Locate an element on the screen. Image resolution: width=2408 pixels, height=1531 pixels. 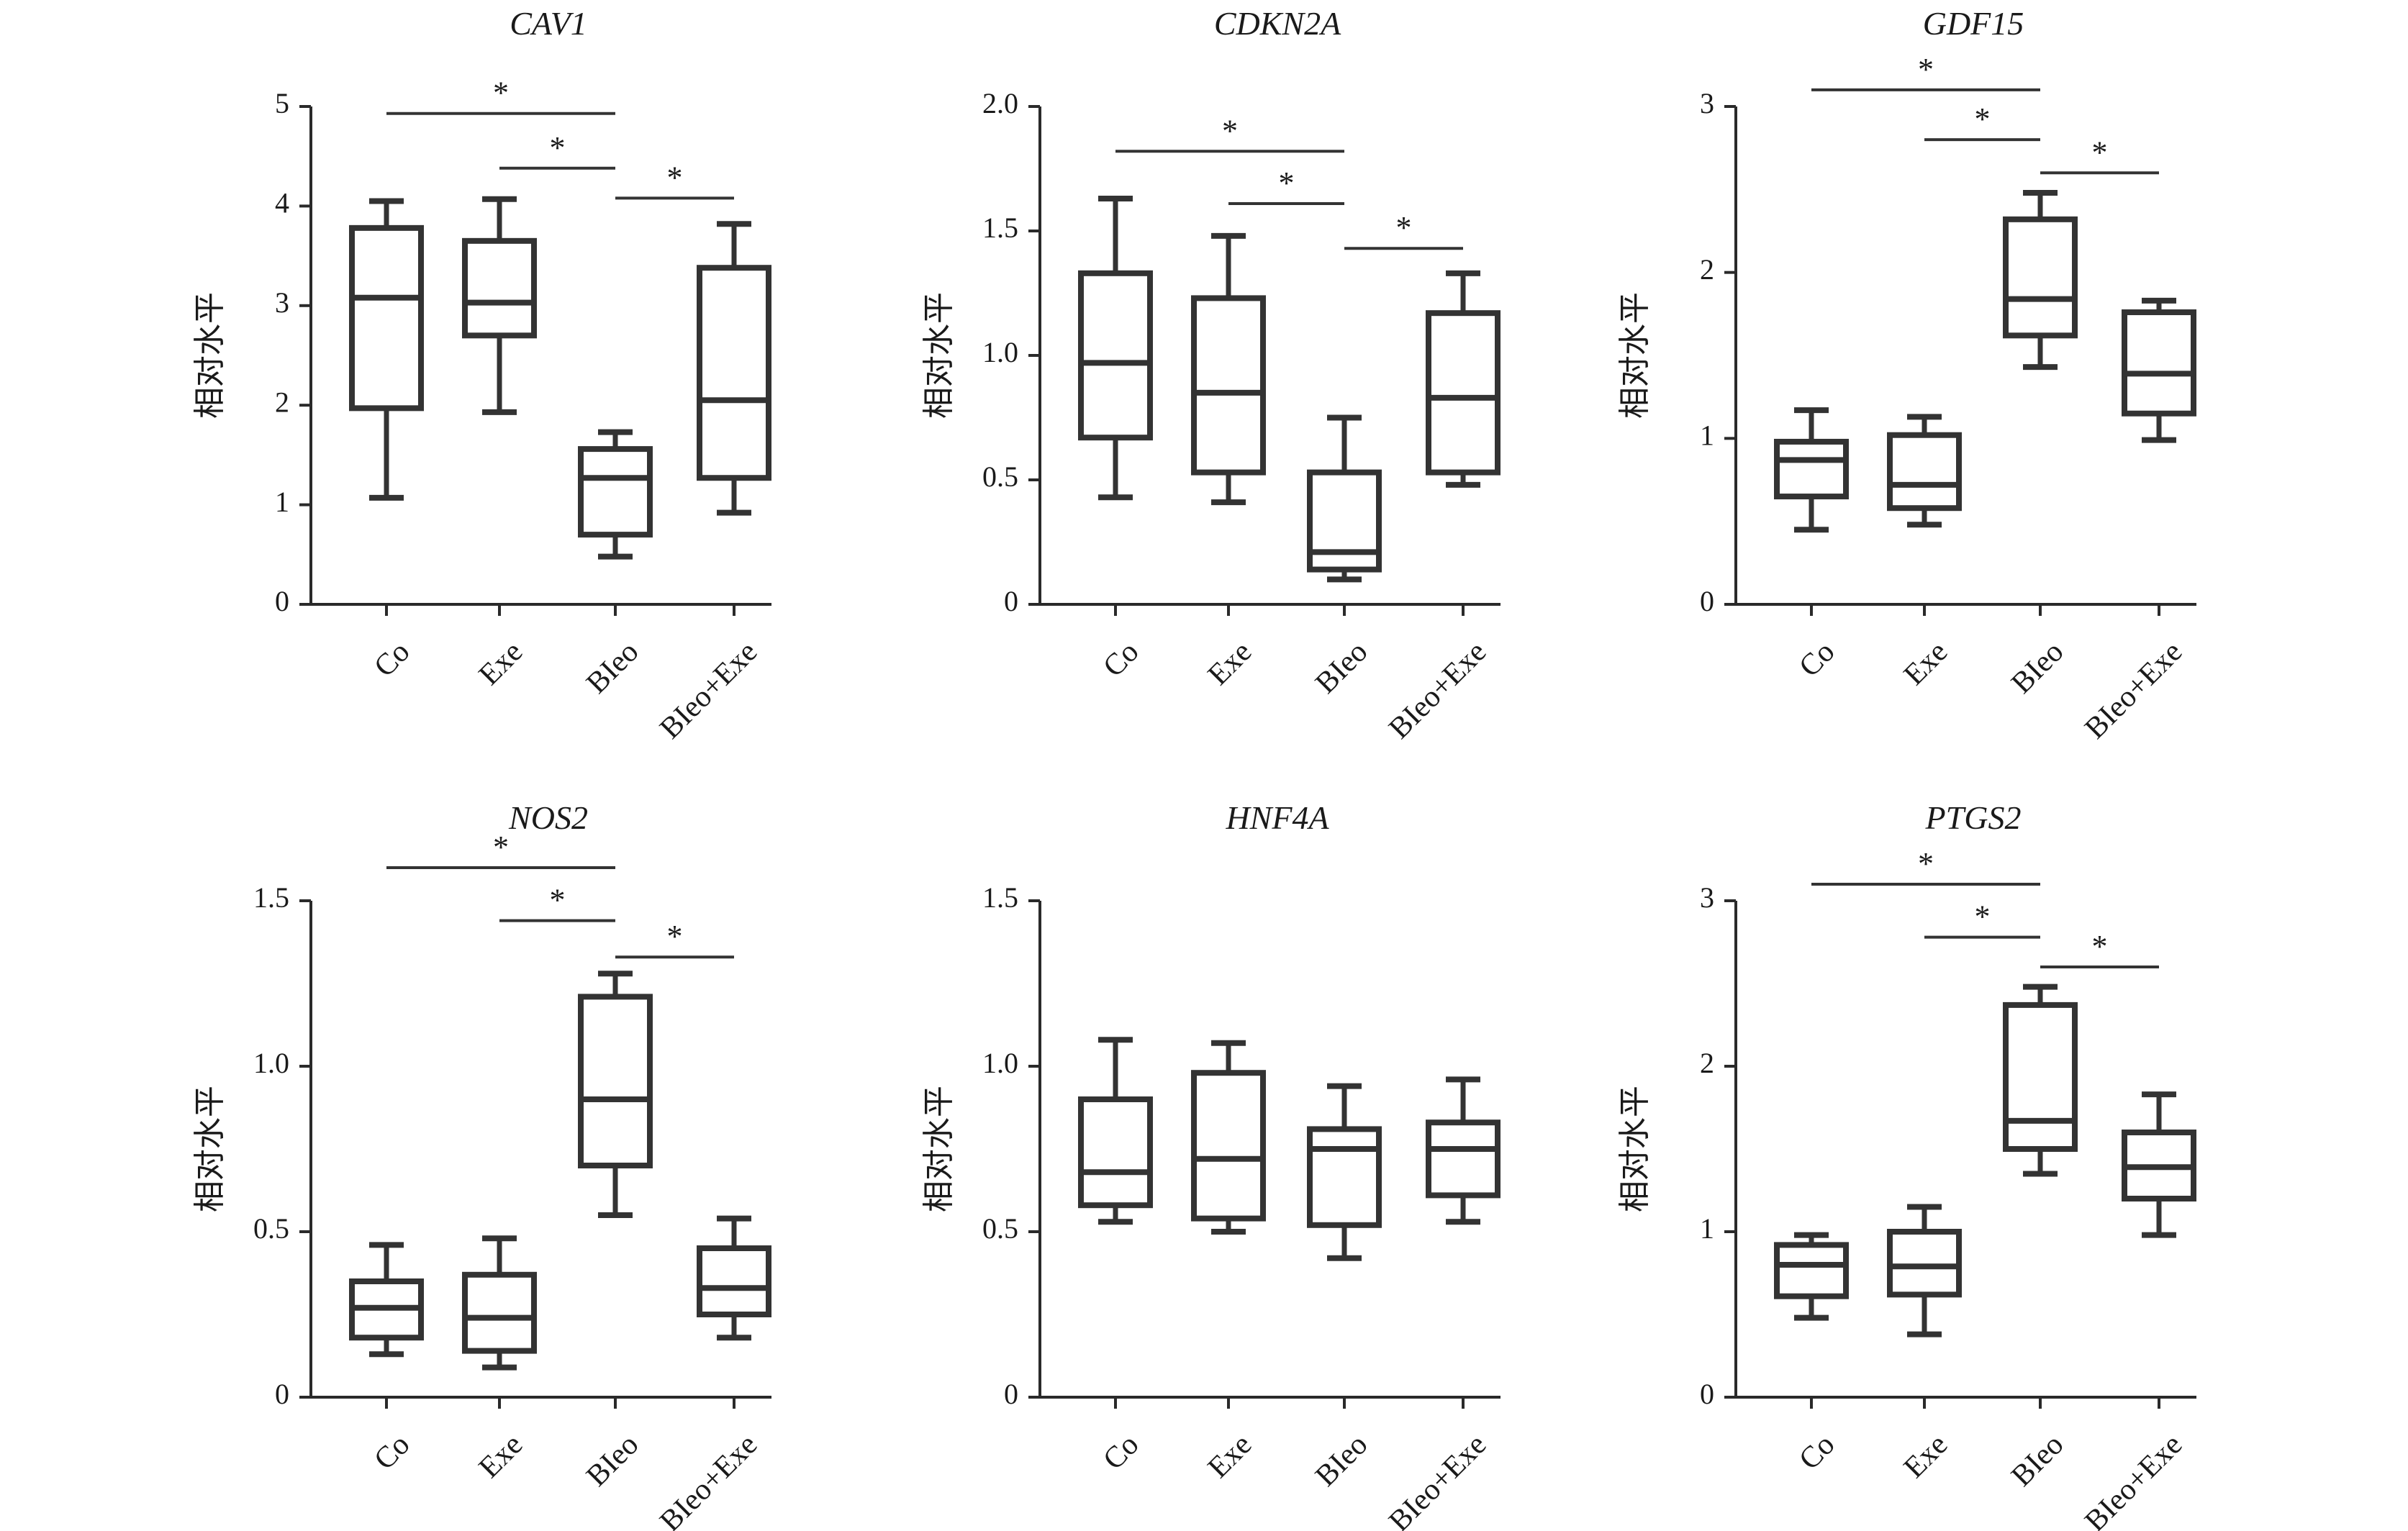
panel-hnf4a: HNF4A 相对水平 0 0.5 1.0 1.5 Co Exe BIeo BIeo+Exe is located at coordinates (1210, 1165).